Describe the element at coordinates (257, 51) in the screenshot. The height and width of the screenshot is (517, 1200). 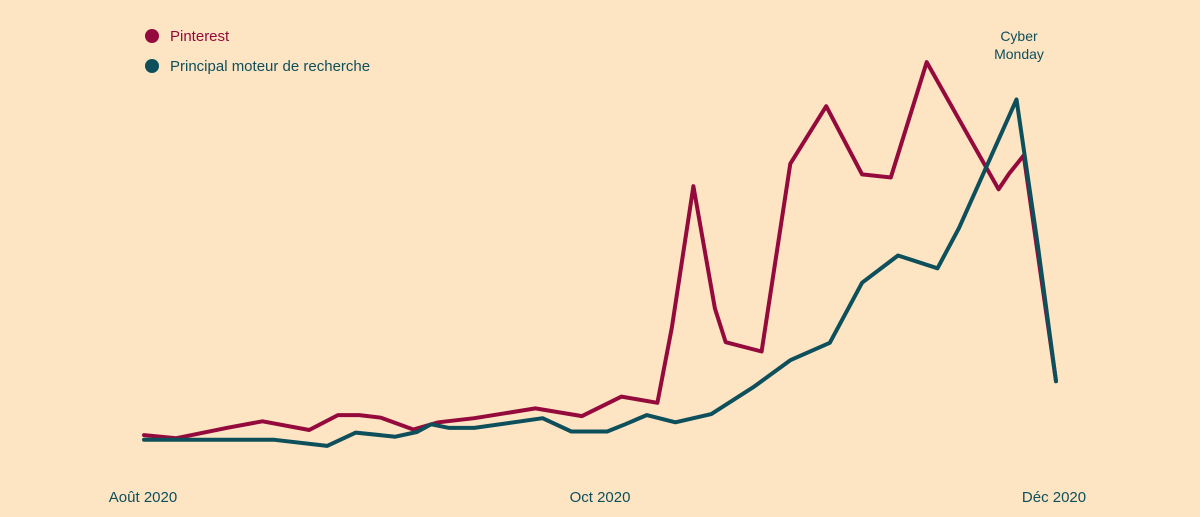
I see `legend: Pinterest Principal moteur de recherche` at that location.